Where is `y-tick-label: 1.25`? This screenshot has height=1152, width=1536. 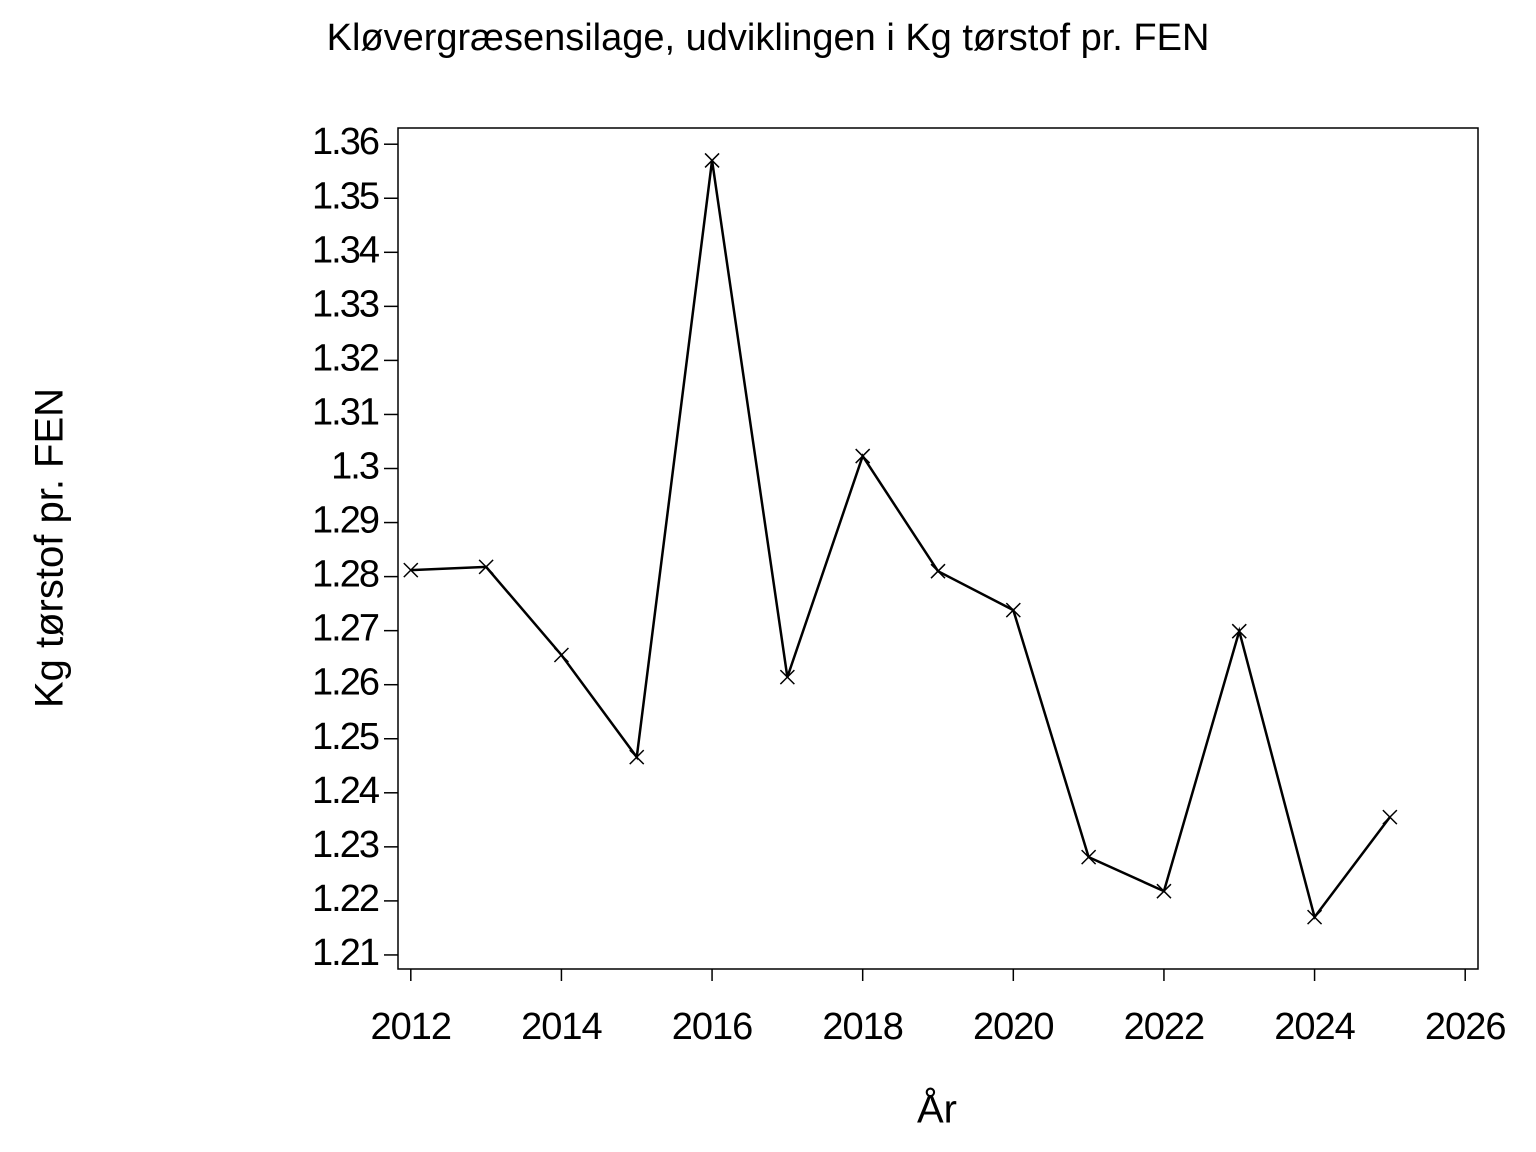 y-tick-label: 1.25 is located at coordinates (345, 737).